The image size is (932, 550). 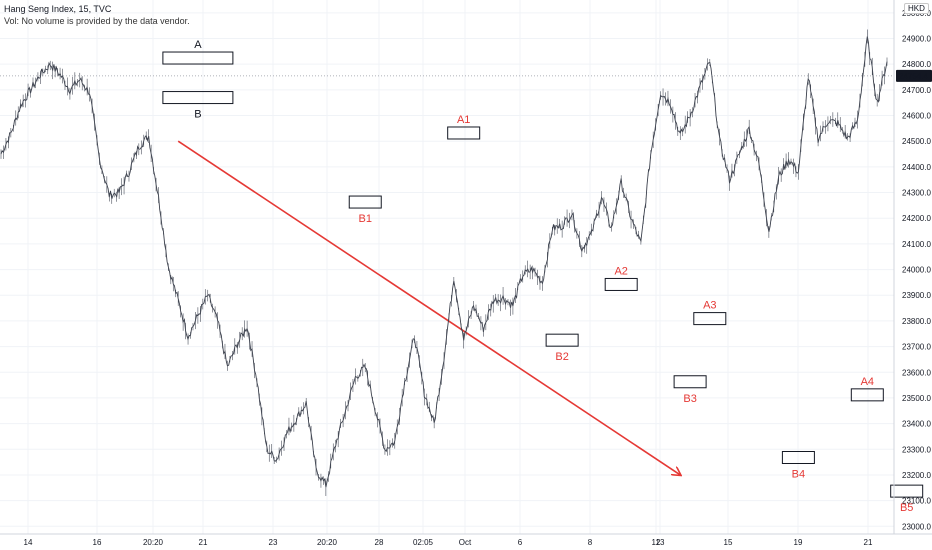 I want to click on y-tick-label: 23700.0, so click(x=916, y=347).